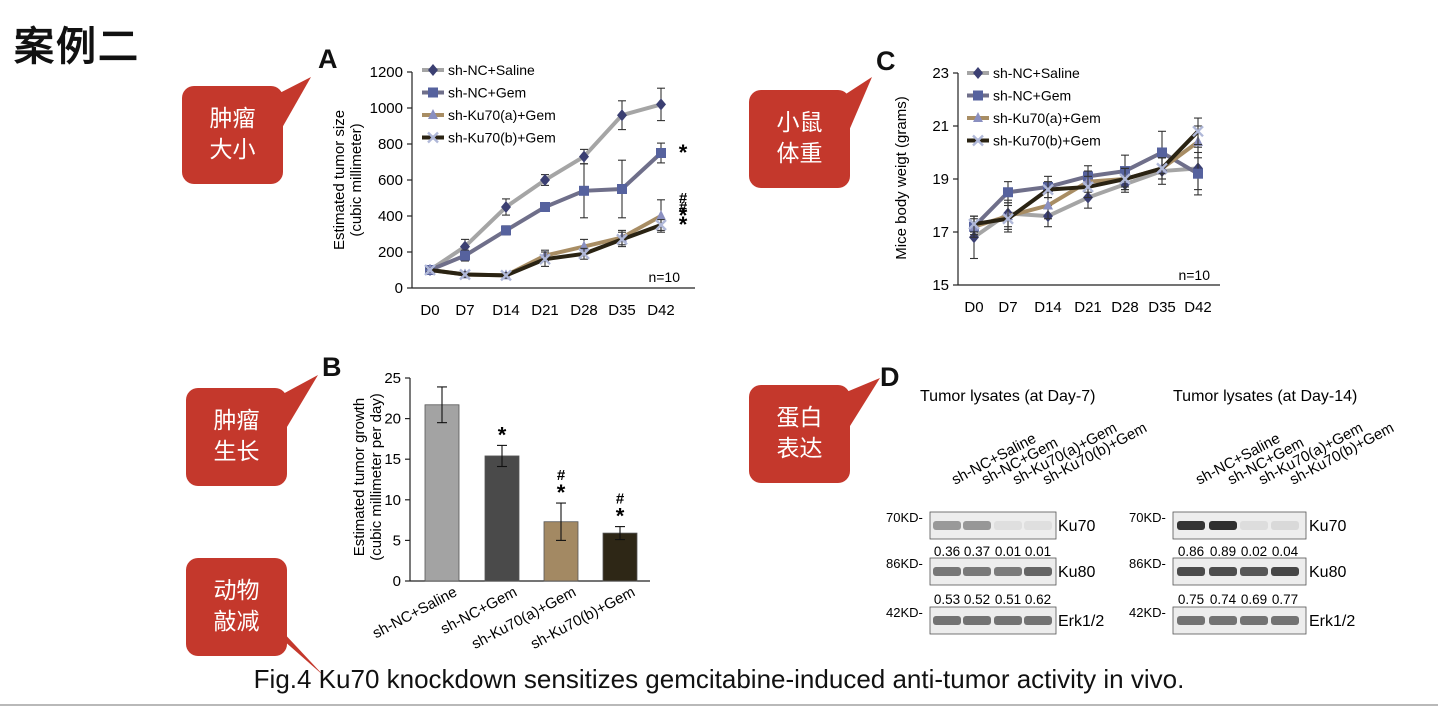 This screenshot has width=1438, height=710. I want to click on blot-size-marker: 42KD-, so click(1147, 612).